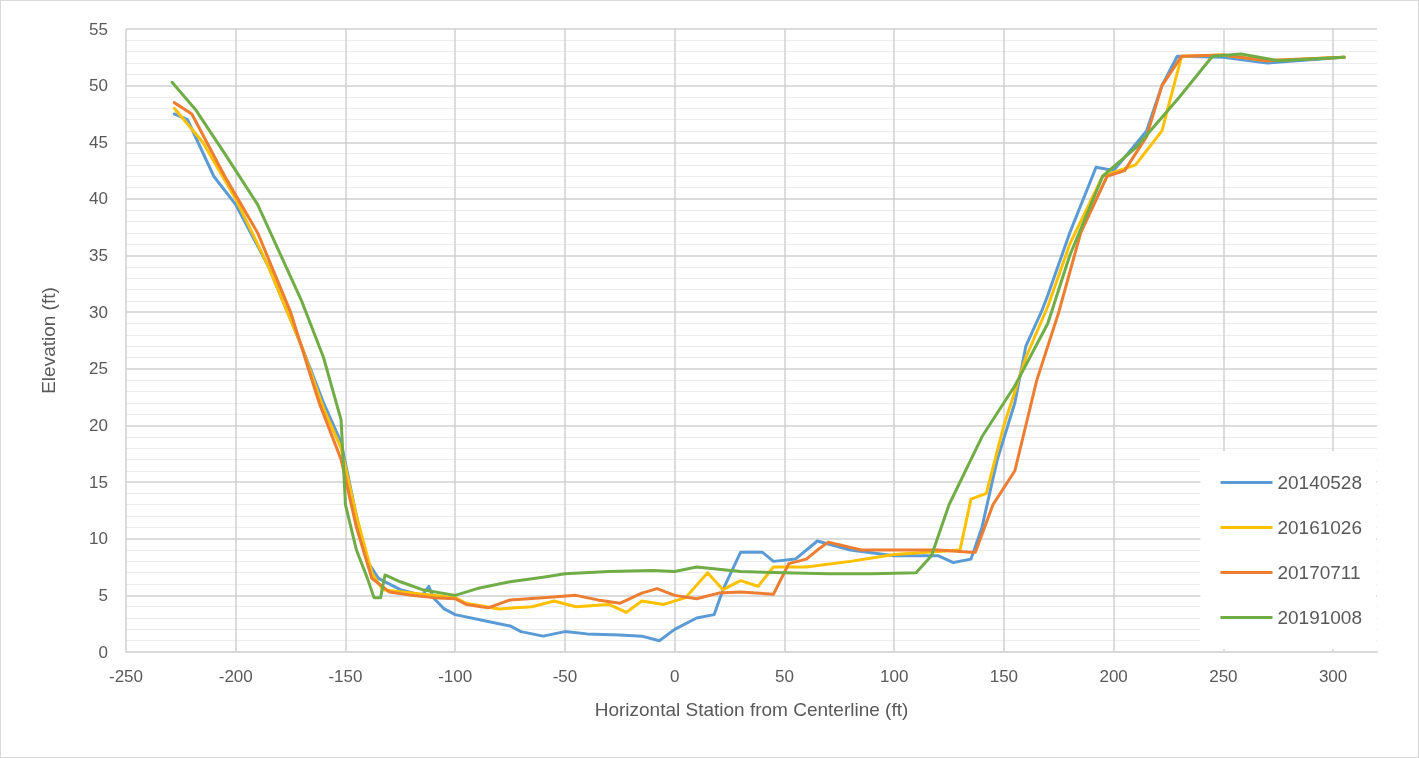 This screenshot has height=758, width=1419. I want to click on x-tick-label: -150, so click(345, 676).